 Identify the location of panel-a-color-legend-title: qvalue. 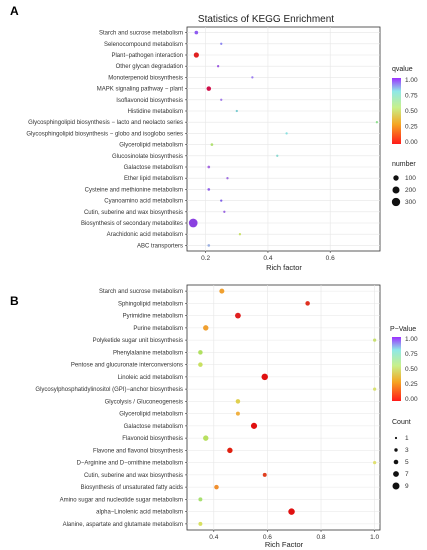
(402, 69).